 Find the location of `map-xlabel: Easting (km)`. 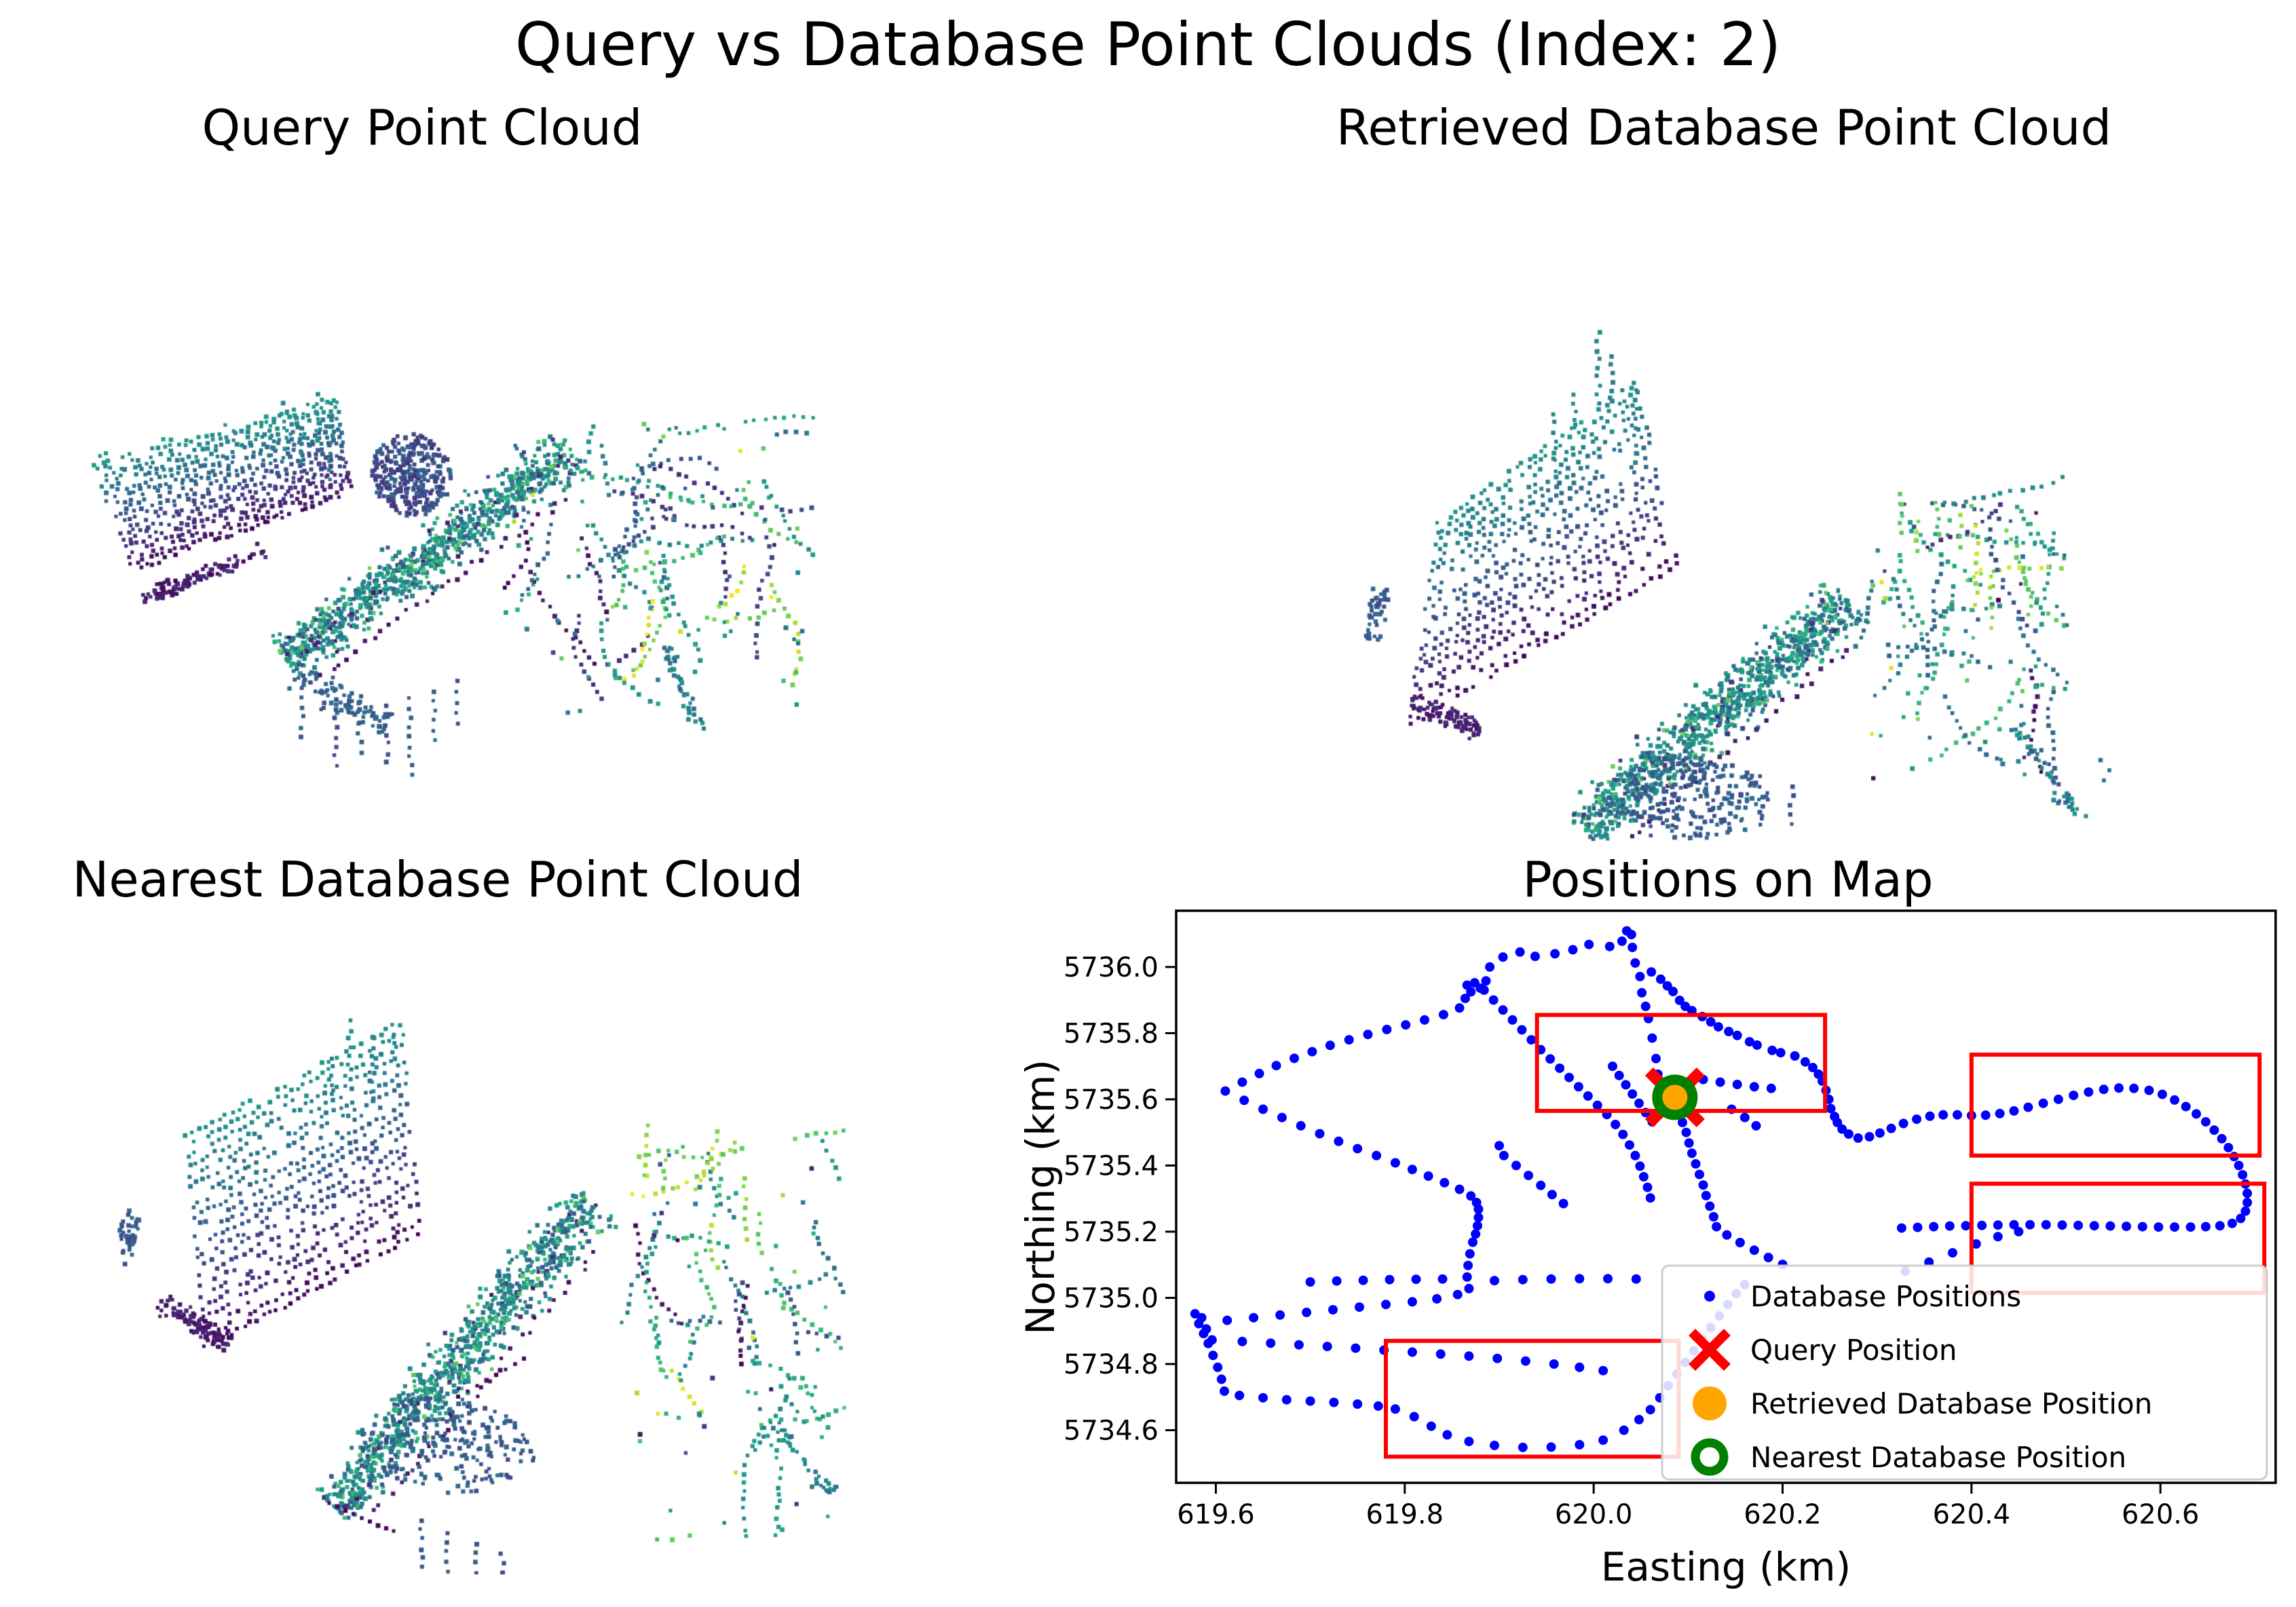

map-xlabel: Easting (km) is located at coordinates (1725, 1567).